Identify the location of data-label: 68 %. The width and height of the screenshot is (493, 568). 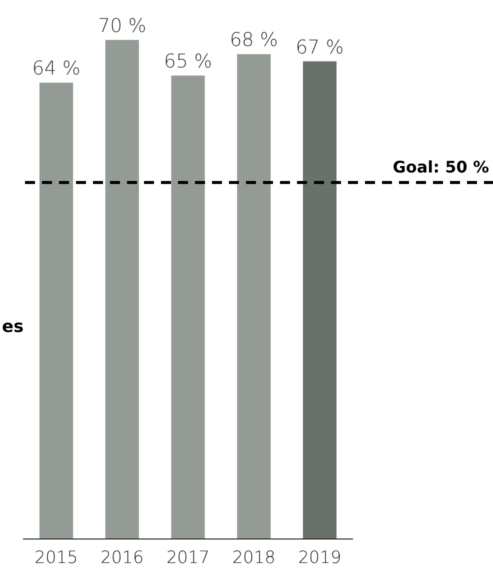
(254, 40).